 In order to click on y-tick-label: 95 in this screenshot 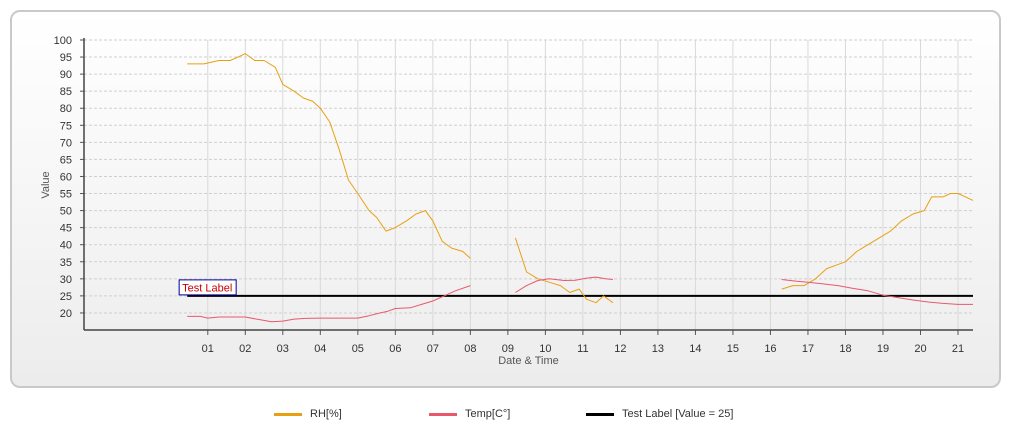, I will do `click(66, 58)`.